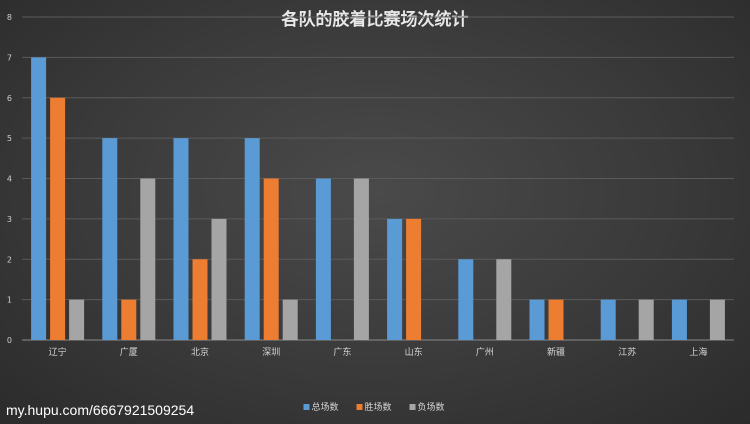  Describe the element at coordinates (271, 352) in the screenshot. I see `x-category-label: 深圳` at that location.